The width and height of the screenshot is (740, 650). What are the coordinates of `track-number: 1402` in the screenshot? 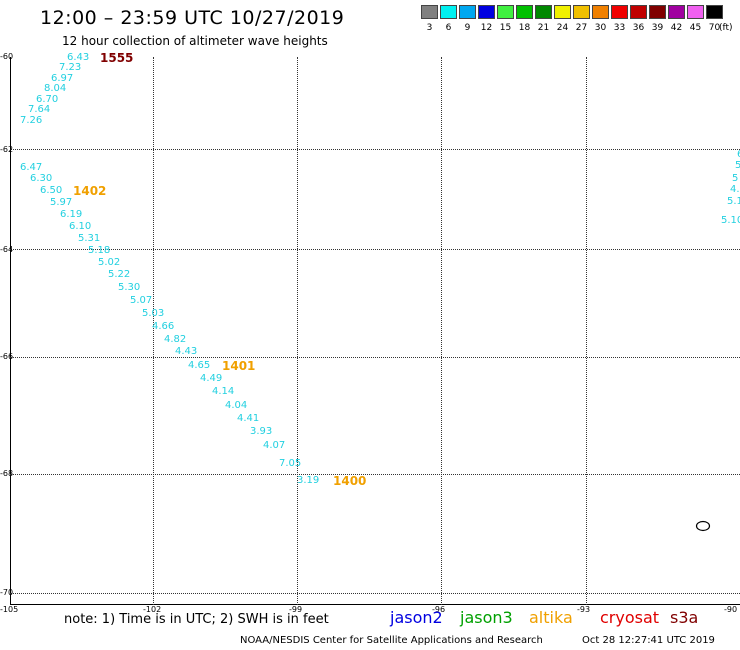 It's located at (90, 191).